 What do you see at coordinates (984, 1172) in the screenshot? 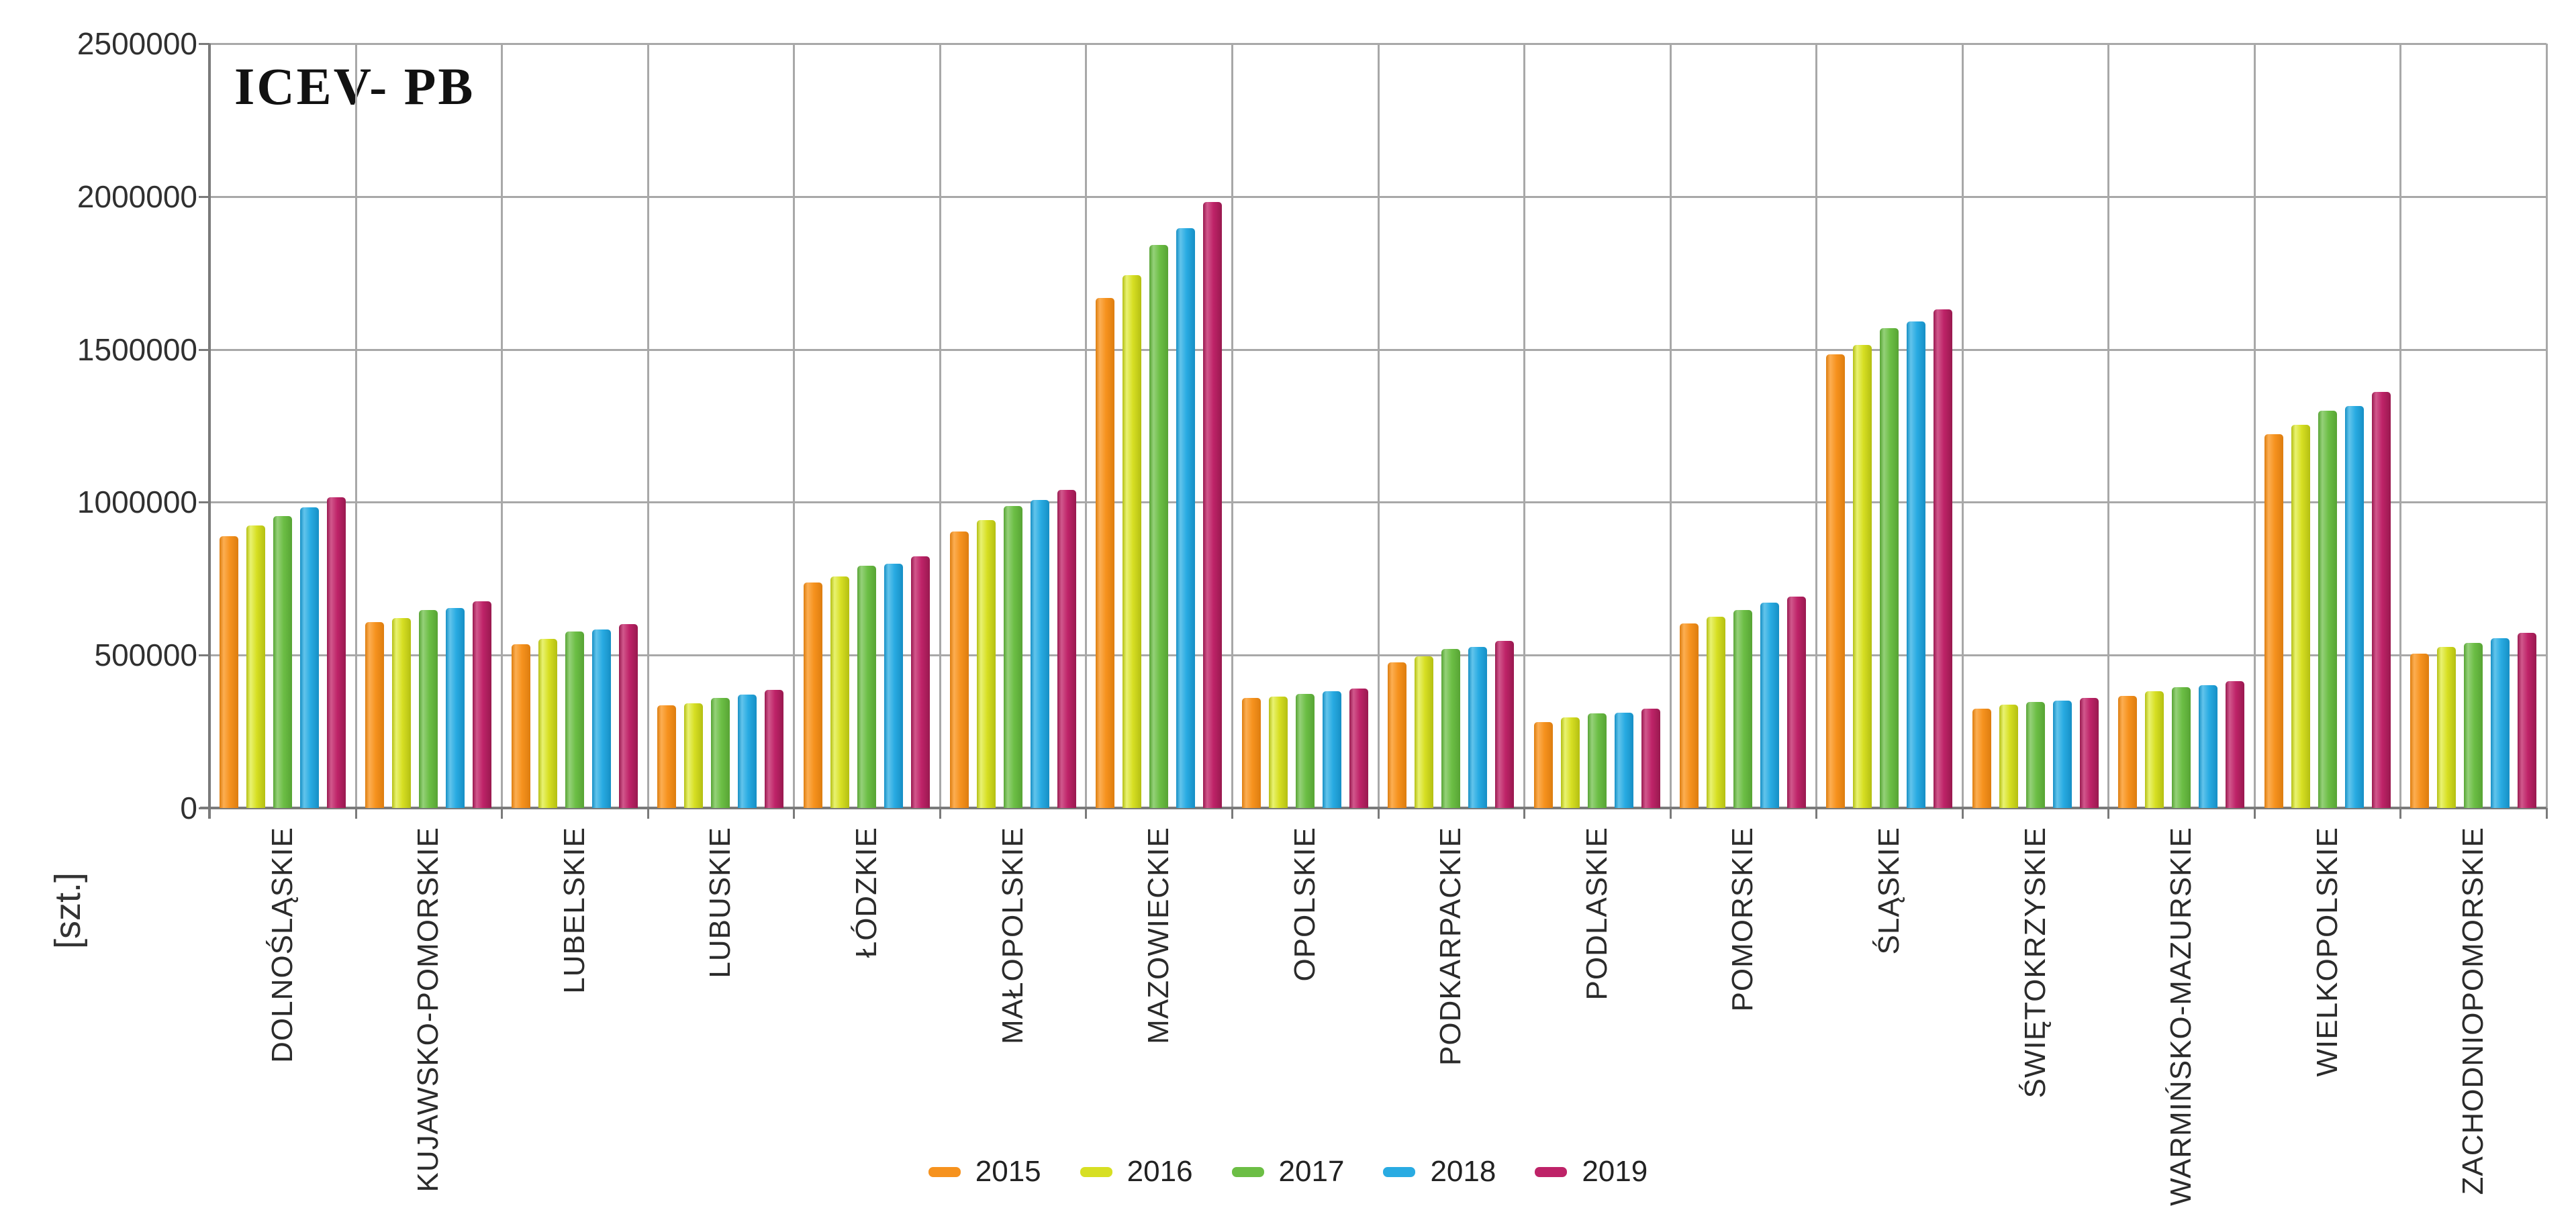
I see `legend-item-2015: 2015` at bounding box center [984, 1172].